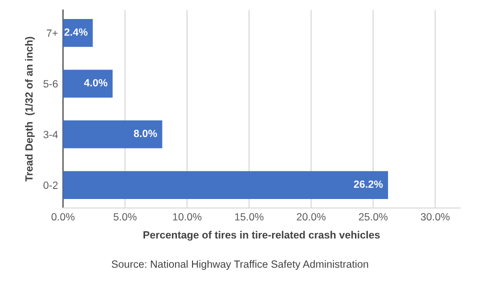 The image size is (480, 289). Describe the element at coordinates (30, 109) in the screenshot. I see `y-axis-title: Tread Depth (1/32 of an inch)` at that location.